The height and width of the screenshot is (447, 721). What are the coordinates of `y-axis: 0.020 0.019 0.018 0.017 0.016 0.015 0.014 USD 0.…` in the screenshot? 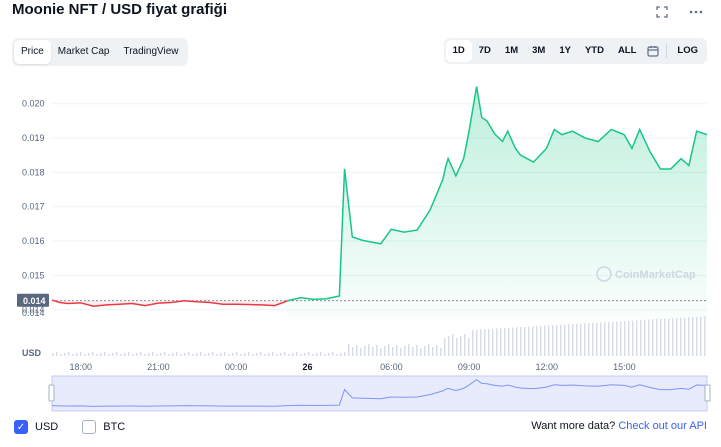 It's located at (33, 228).